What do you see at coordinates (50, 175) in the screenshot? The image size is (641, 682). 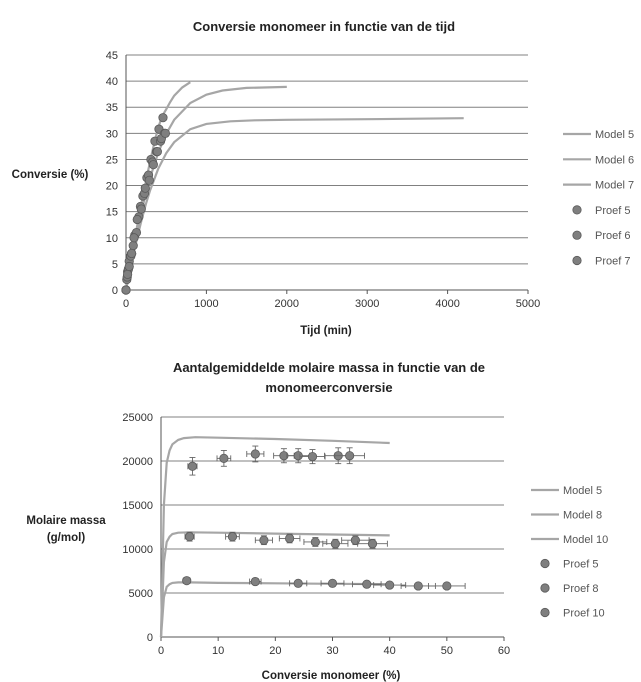 I see `chart1-y-axis-label: Conversie (%)` at bounding box center [50, 175].